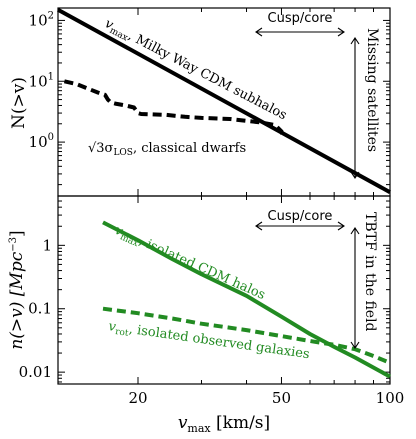 This screenshot has width=416, height=439. Describe the element at coordinates (224, 424) in the screenshot. I see `x-axis-label: vmax [km/s]` at that location.